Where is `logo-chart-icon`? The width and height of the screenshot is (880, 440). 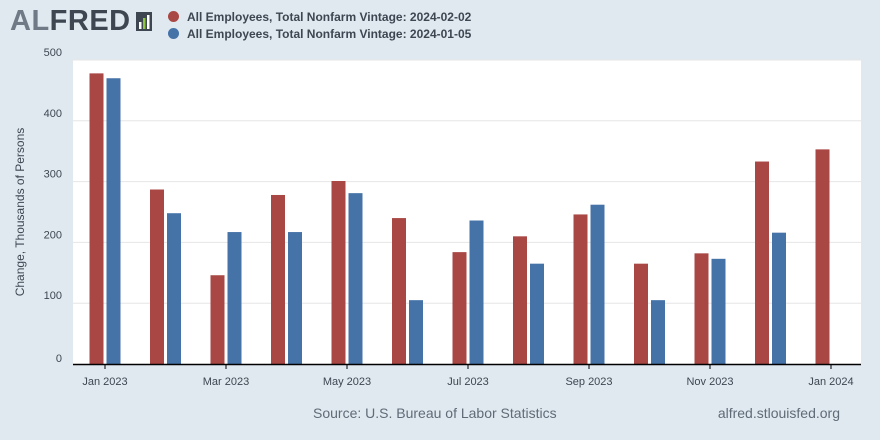
logo-chart-icon is located at coordinates (144, 21).